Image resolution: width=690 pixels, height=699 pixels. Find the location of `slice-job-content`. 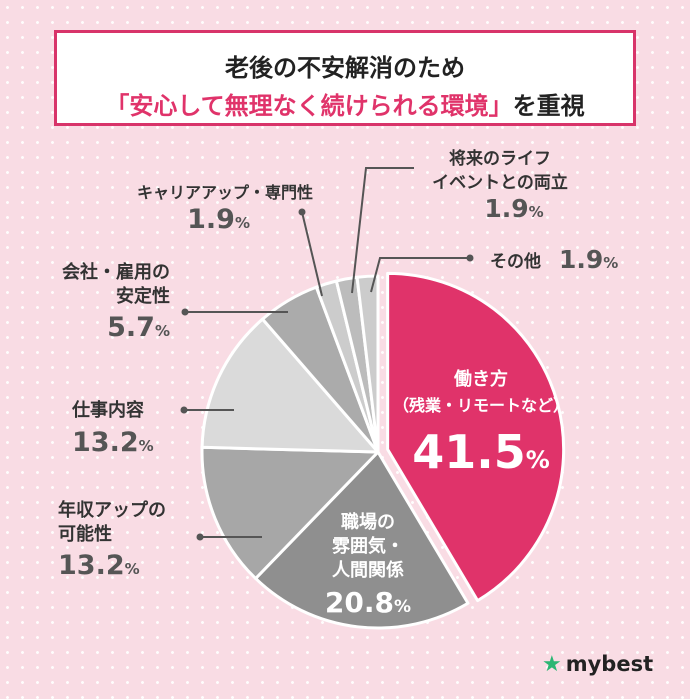

slice-job-content is located at coordinates (290, 385).